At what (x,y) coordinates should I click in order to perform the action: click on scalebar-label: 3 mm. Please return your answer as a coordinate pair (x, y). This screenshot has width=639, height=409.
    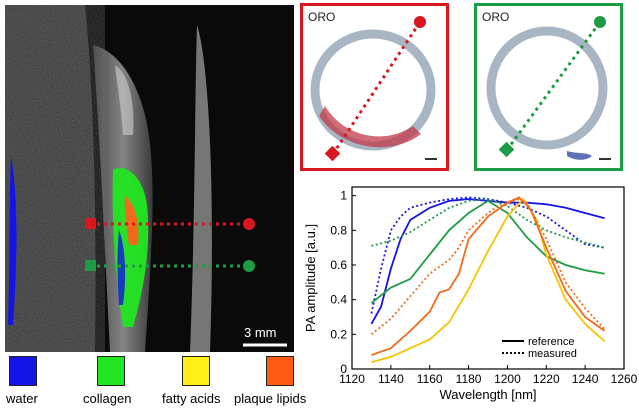
    Looking at the image, I should click on (260, 332).